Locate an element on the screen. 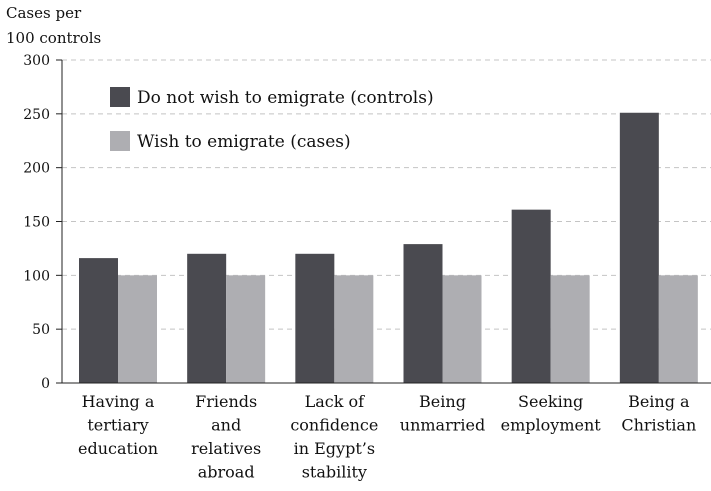  legend-swatch-controls is located at coordinates (120, 97).